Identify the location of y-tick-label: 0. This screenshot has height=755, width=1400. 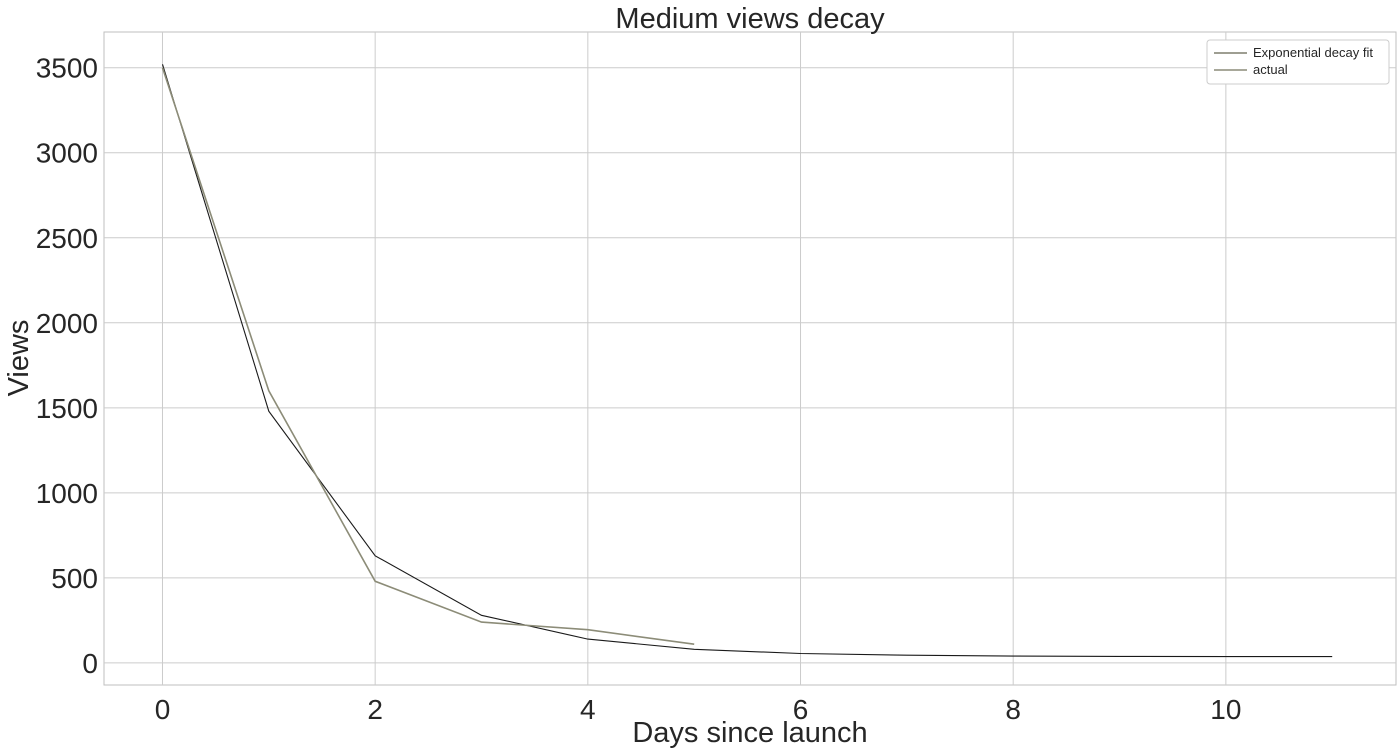
(90, 663).